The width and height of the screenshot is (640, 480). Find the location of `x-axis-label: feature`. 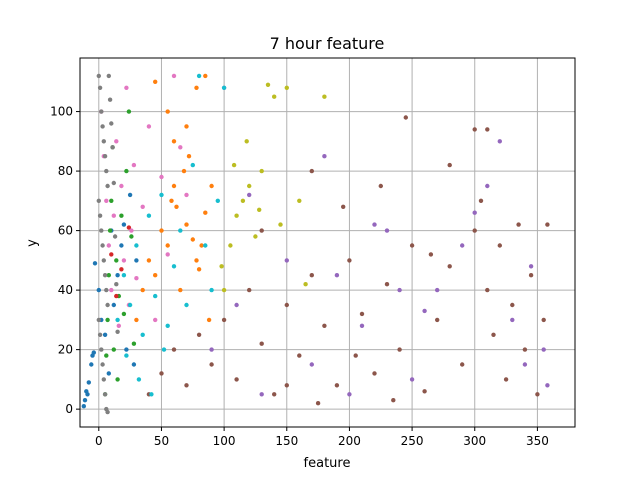

x-axis-label: feature is located at coordinates (327, 463).